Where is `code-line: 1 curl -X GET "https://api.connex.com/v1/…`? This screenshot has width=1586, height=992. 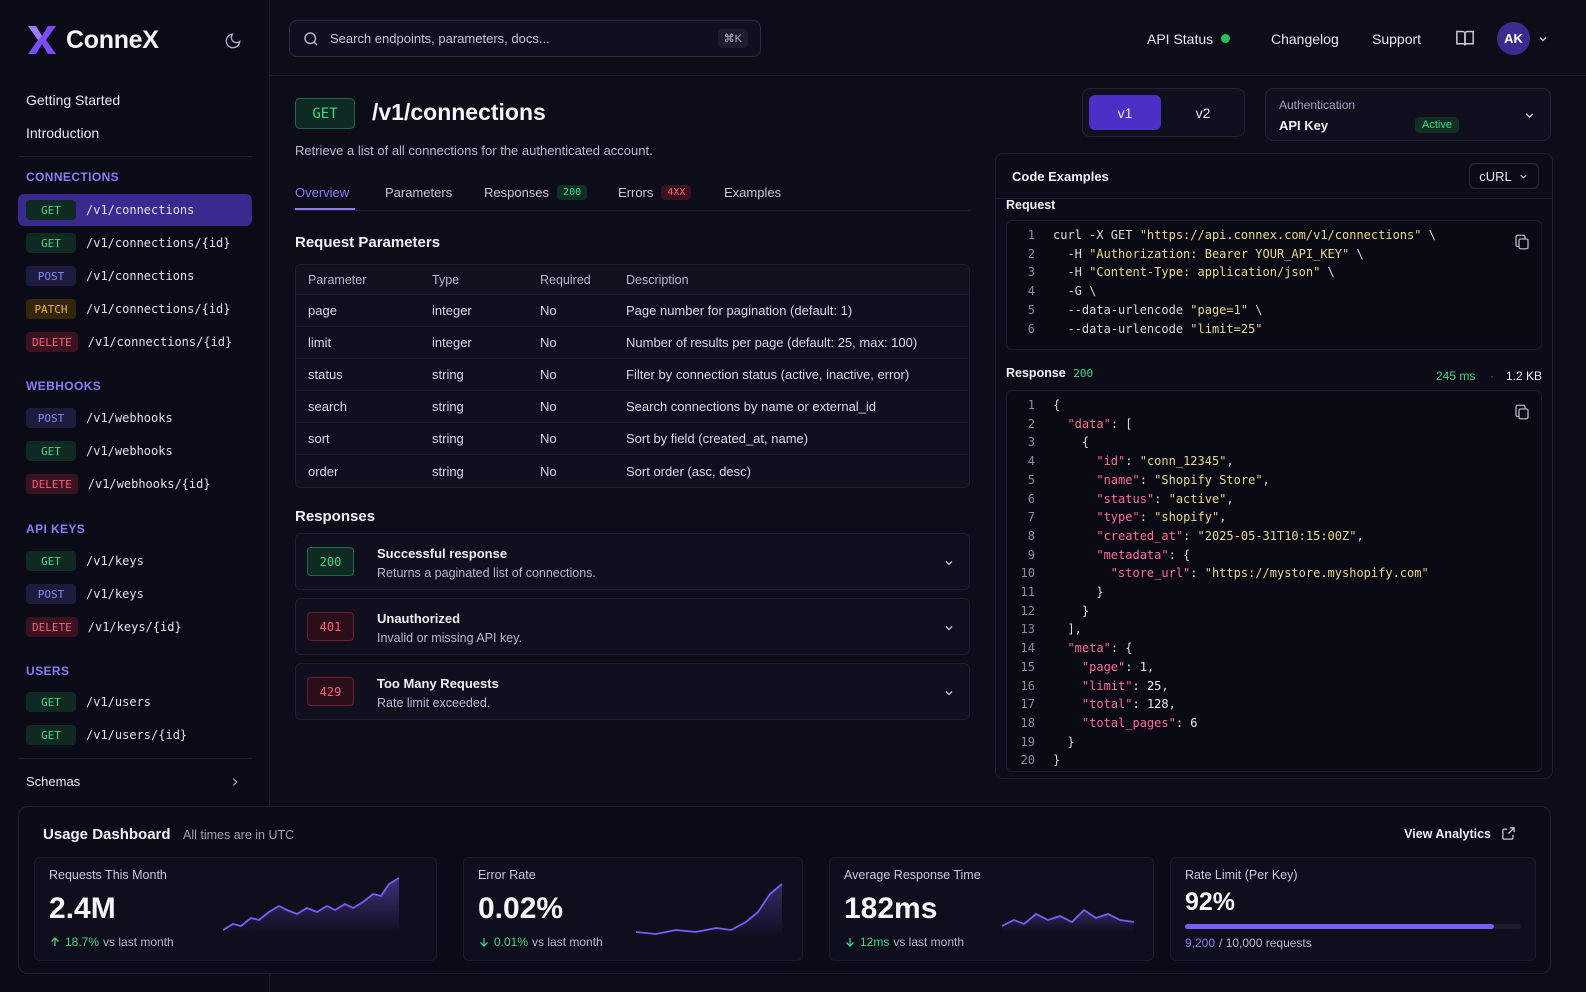 code-line: 1 curl -X GET "https://api.connex.com/v1/… is located at coordinates (1221, 237).